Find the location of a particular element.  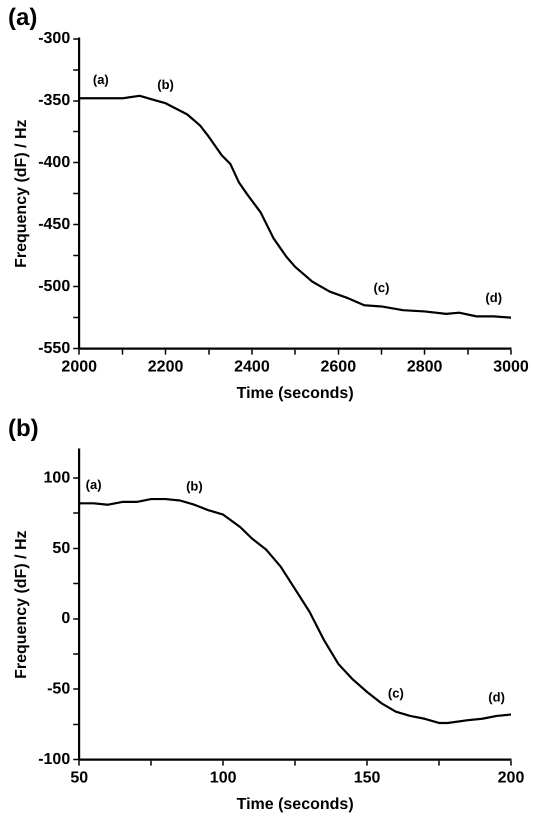

x-tick-label: 200 is located at coordinates (511, 778).